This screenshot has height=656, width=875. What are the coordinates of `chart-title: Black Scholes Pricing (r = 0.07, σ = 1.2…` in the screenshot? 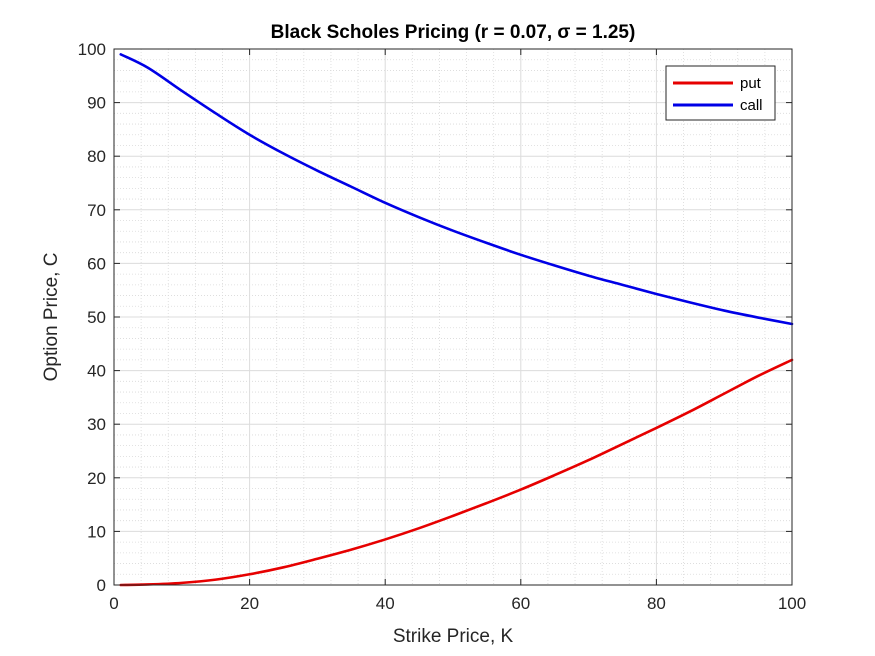 It's located at (453, 32).